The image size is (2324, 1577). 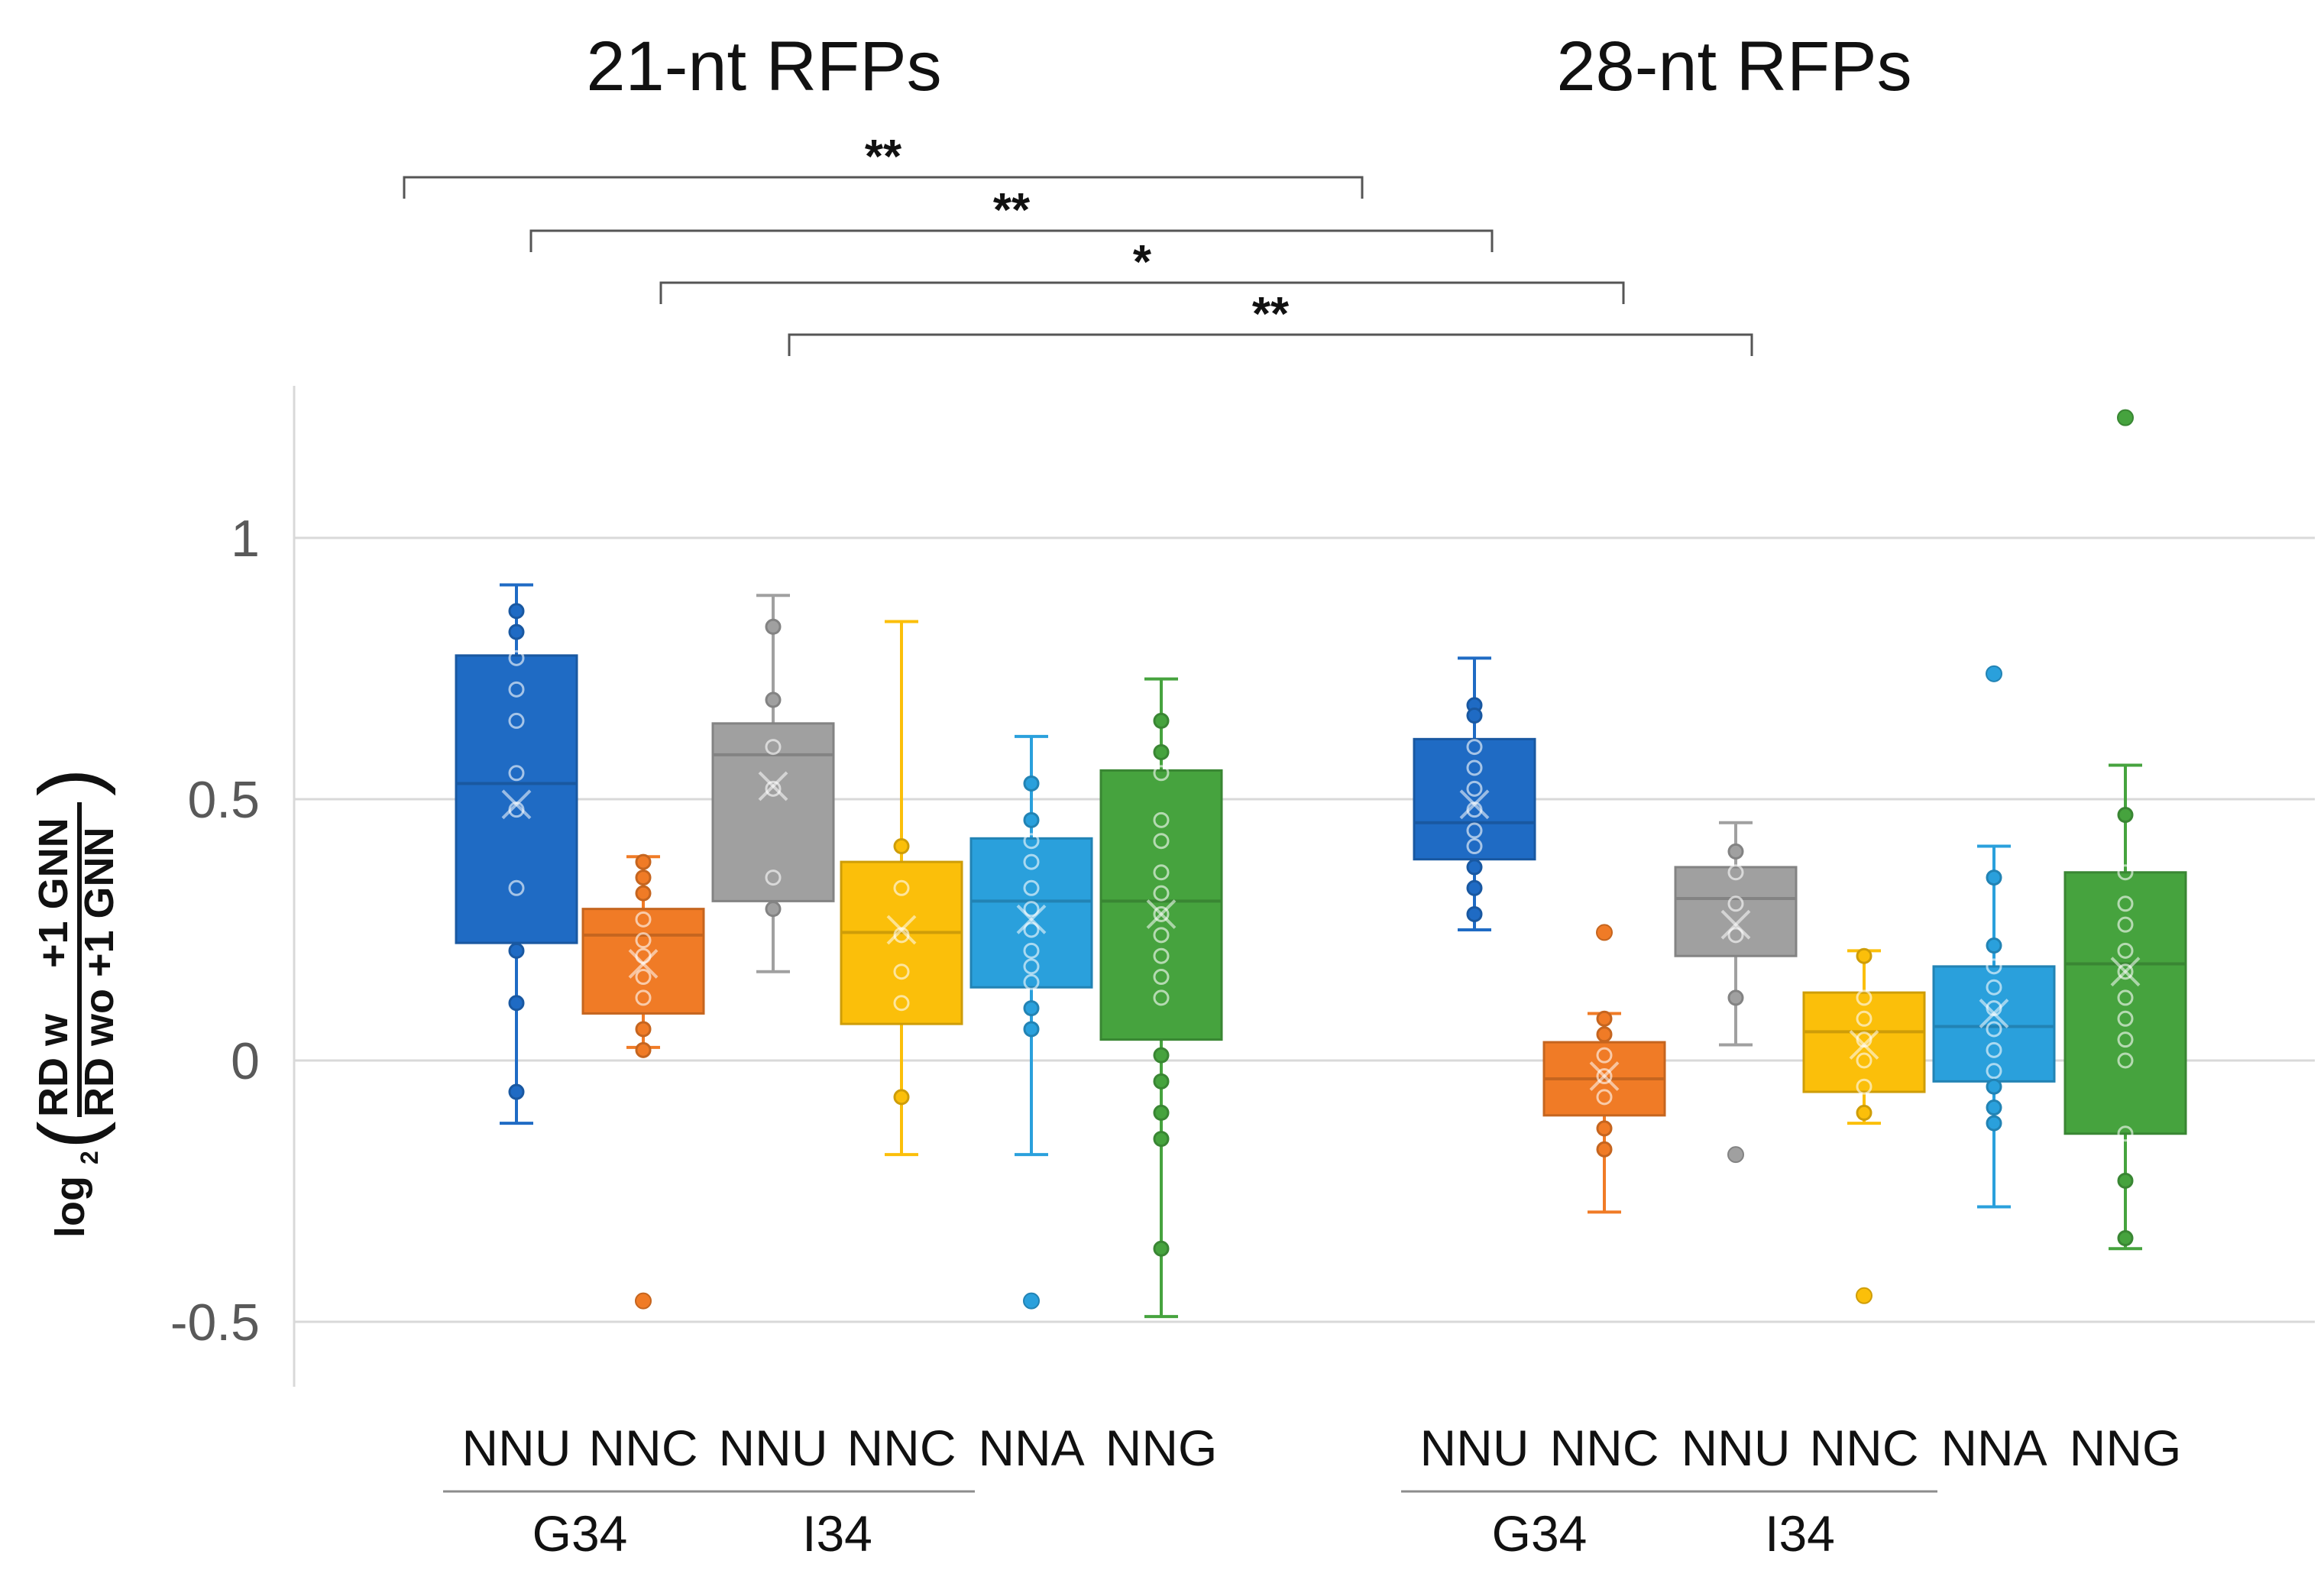 What do you see at coordinates (773, 783) in the screenshot?
I see `box-21nt-nnu-i34` at bounding box center [773, 783].